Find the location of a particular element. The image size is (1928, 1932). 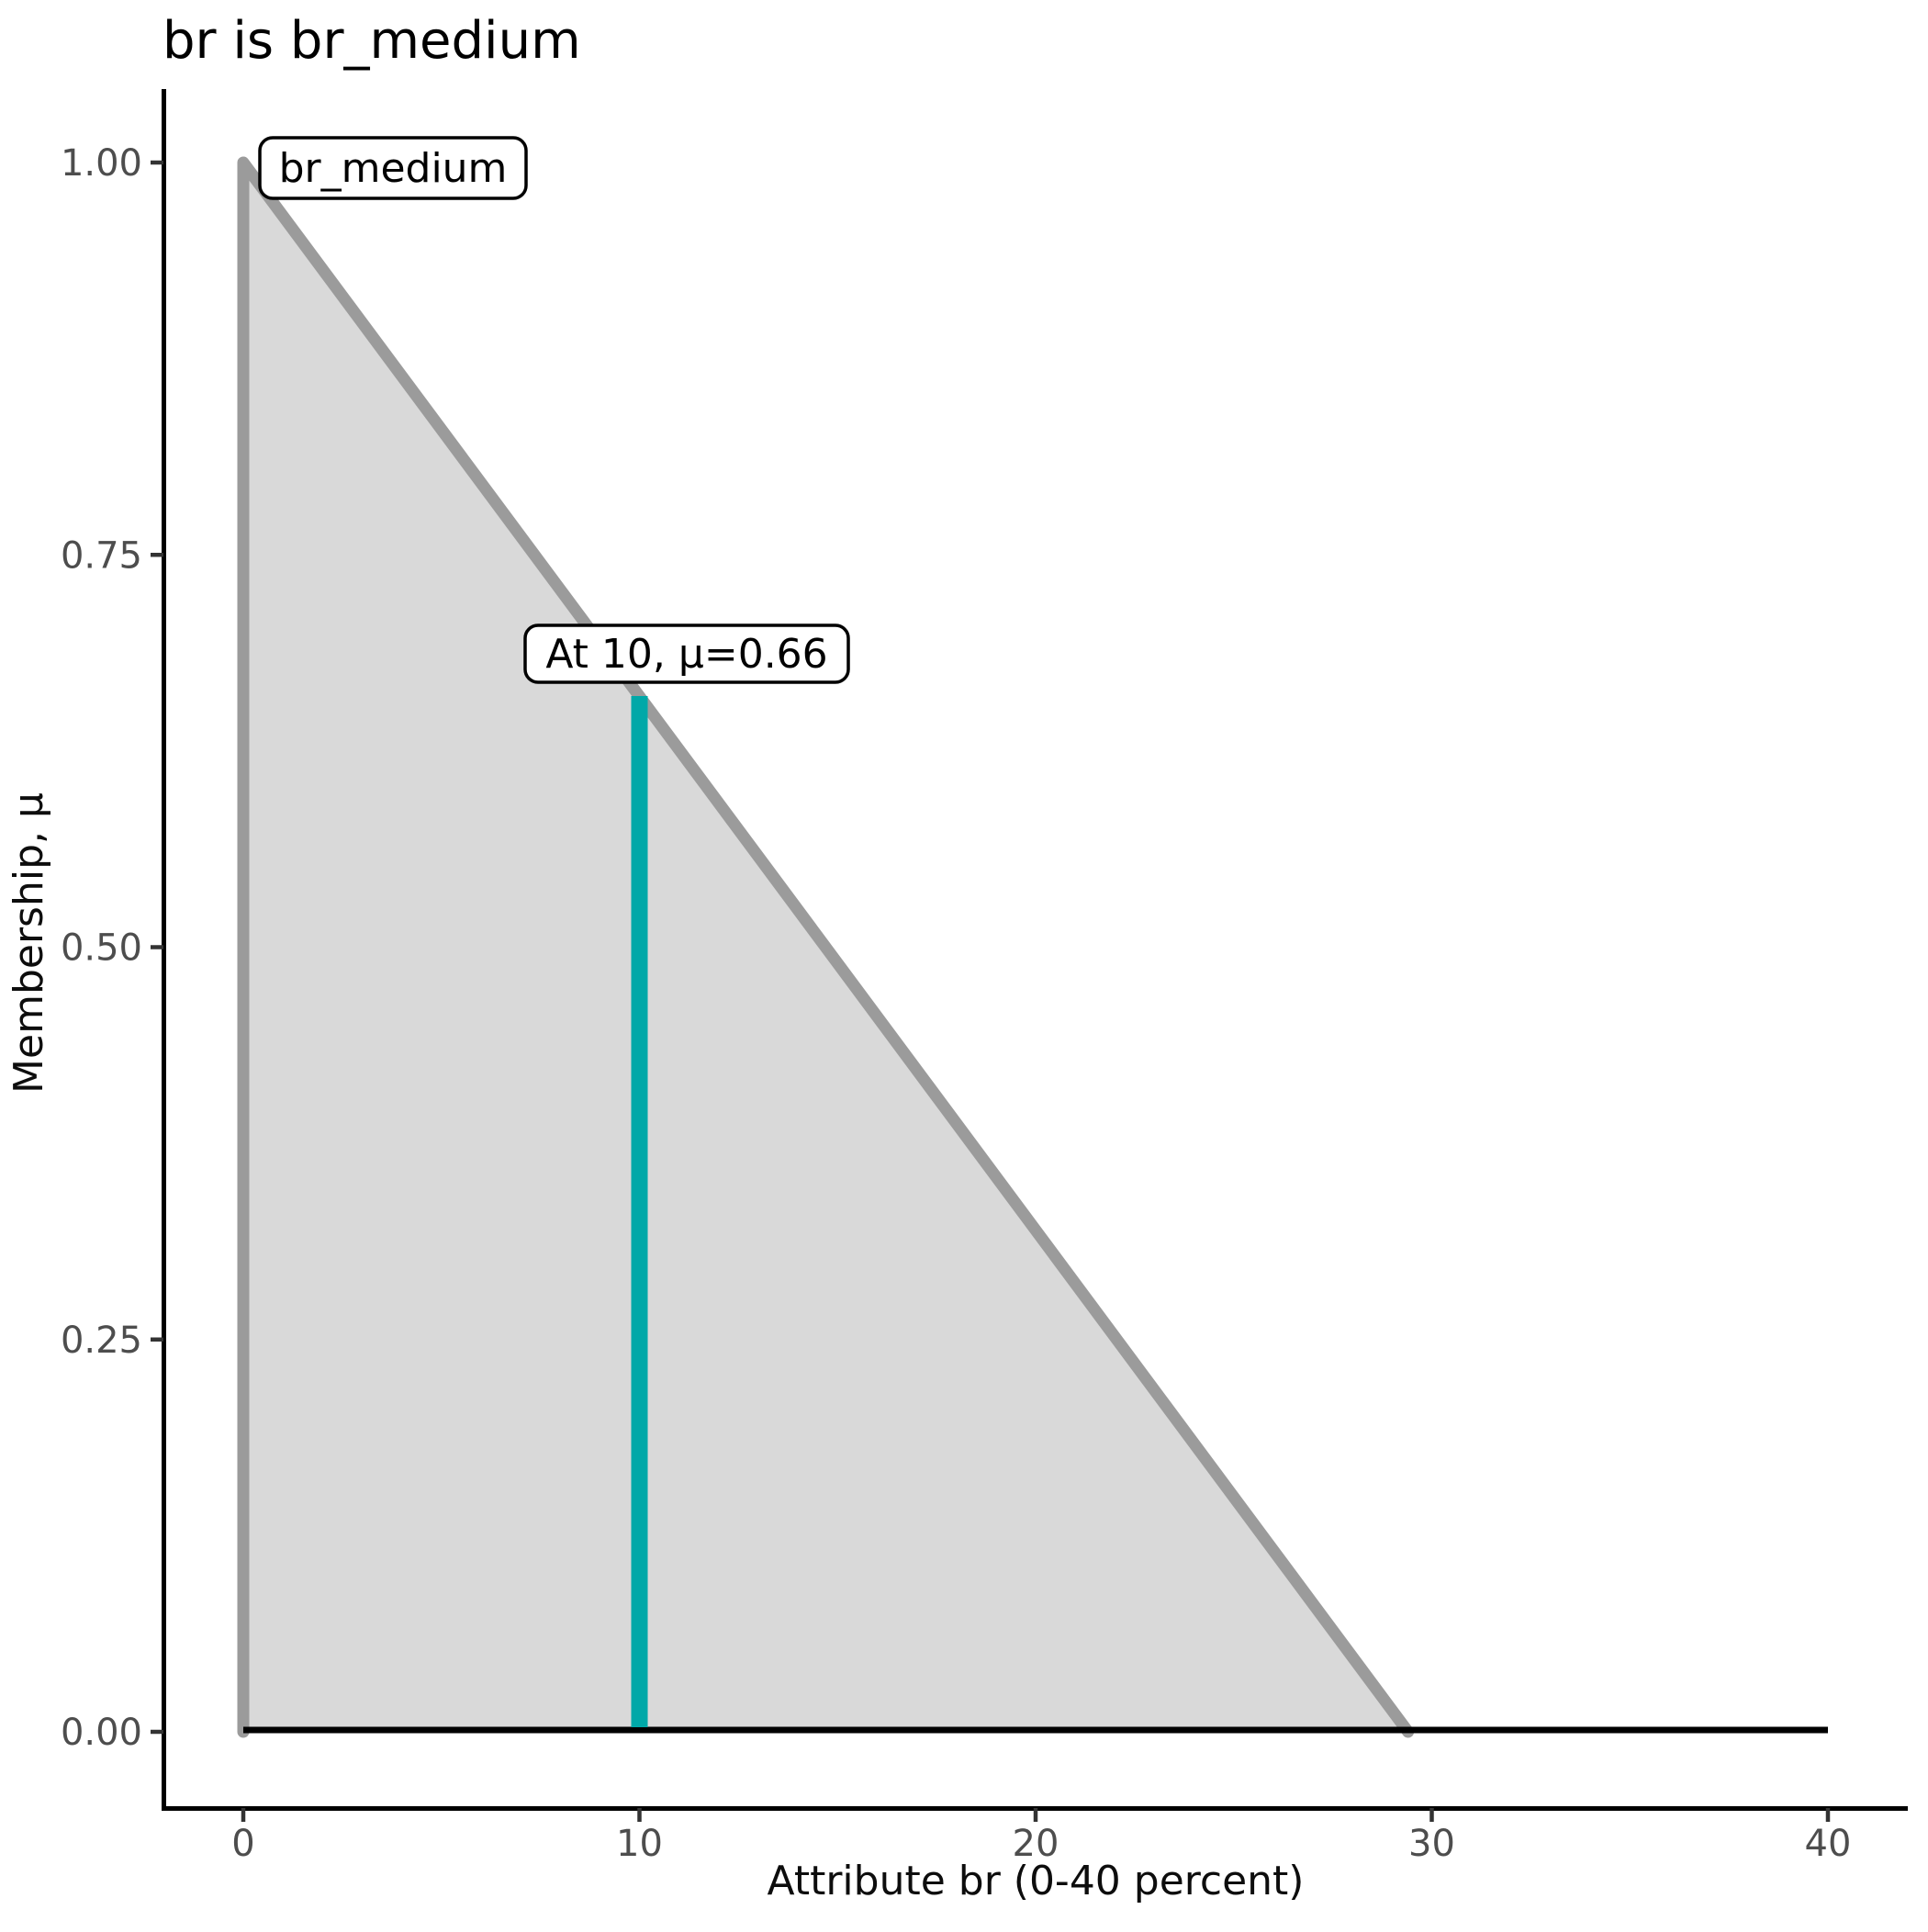

annotation-br-medium-text: br_medium is located at coordinates (393, 168).